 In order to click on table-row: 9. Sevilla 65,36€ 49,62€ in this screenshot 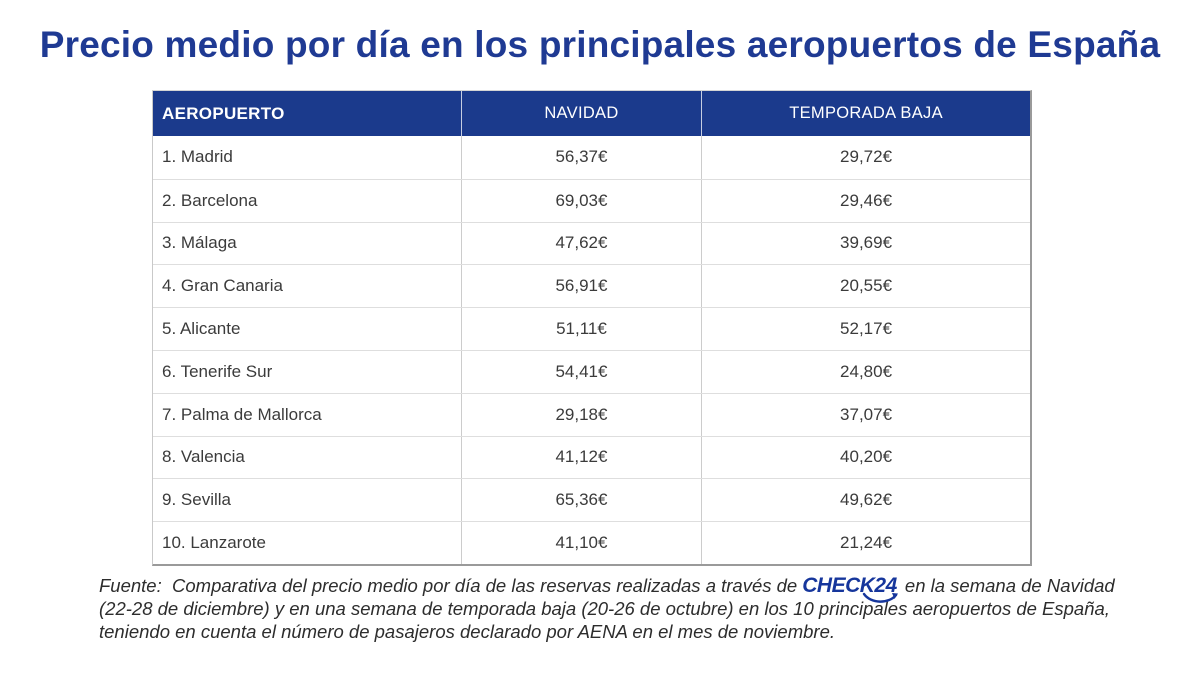, I will do `click(591, 500)`.